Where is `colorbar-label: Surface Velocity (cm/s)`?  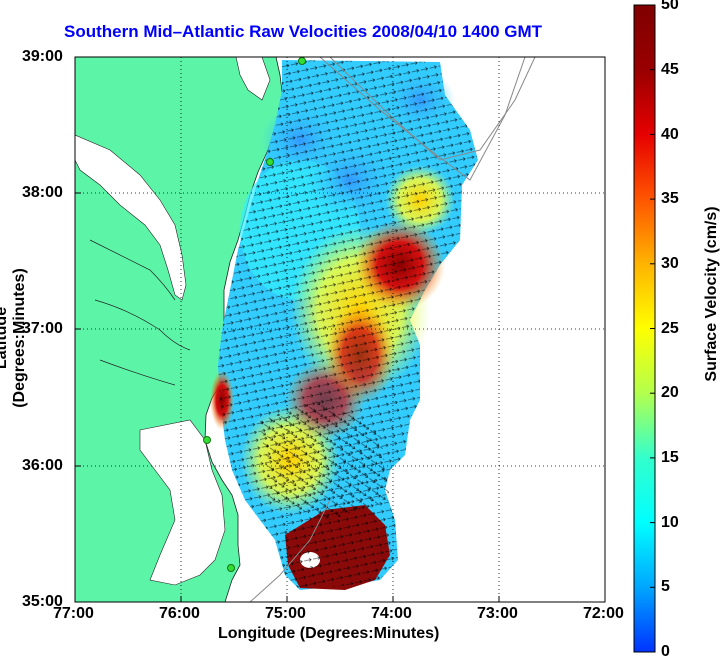
colorbar-label: Surface Velocity (cm/s) is located at coordinates (711, 294).